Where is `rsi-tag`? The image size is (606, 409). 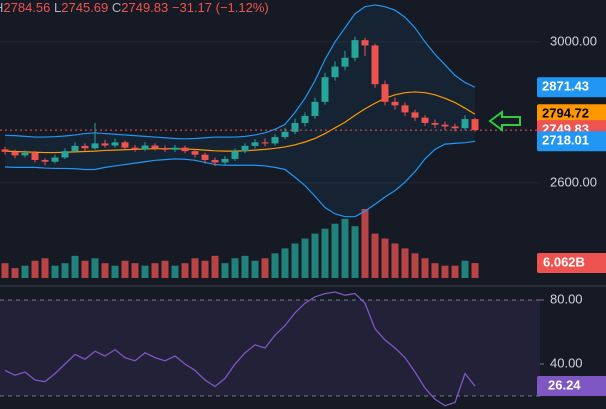
rsi-tag is located at coordinates (571, 386).